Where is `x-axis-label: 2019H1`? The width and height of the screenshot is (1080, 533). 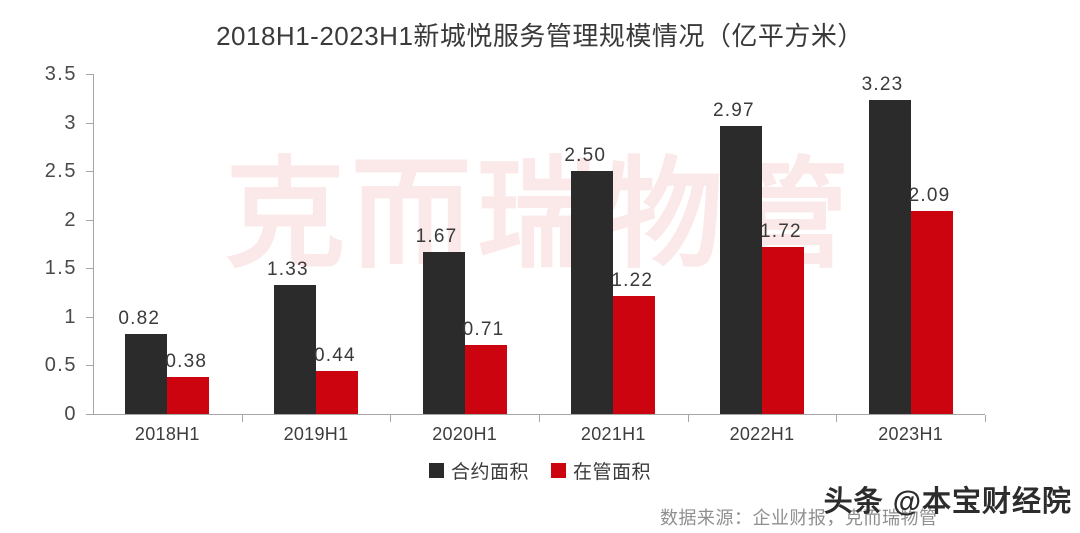 x-axis-label: 2019H1 is located at coordinates (316, 434).